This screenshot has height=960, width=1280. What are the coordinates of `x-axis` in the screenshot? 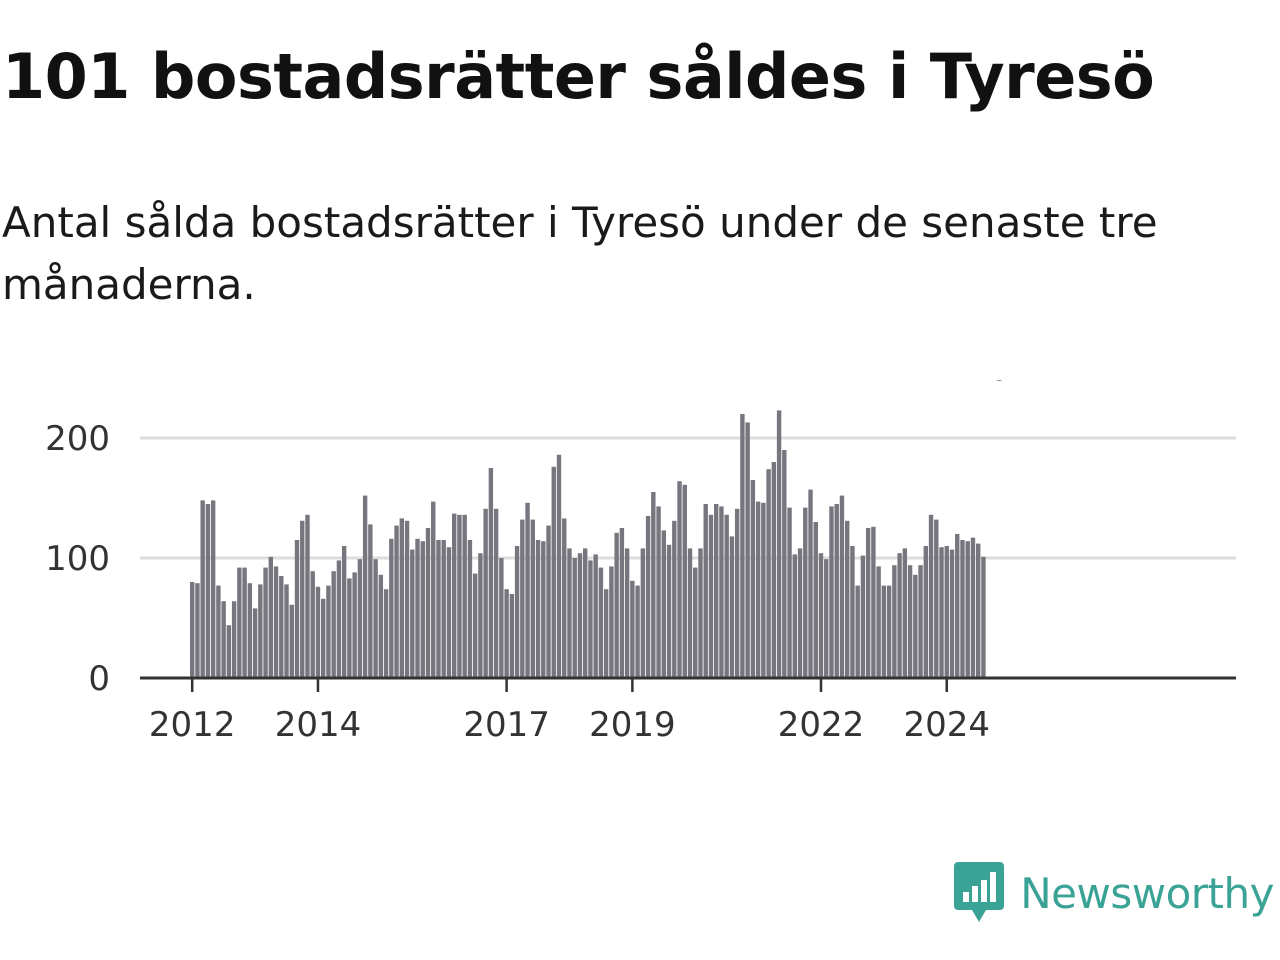 It's located at (688, 684).